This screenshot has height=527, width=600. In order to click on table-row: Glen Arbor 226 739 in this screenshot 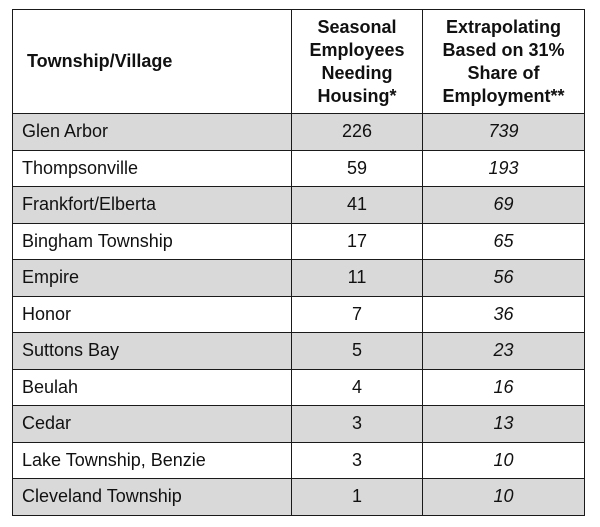, I will do `click(298, 132)`.